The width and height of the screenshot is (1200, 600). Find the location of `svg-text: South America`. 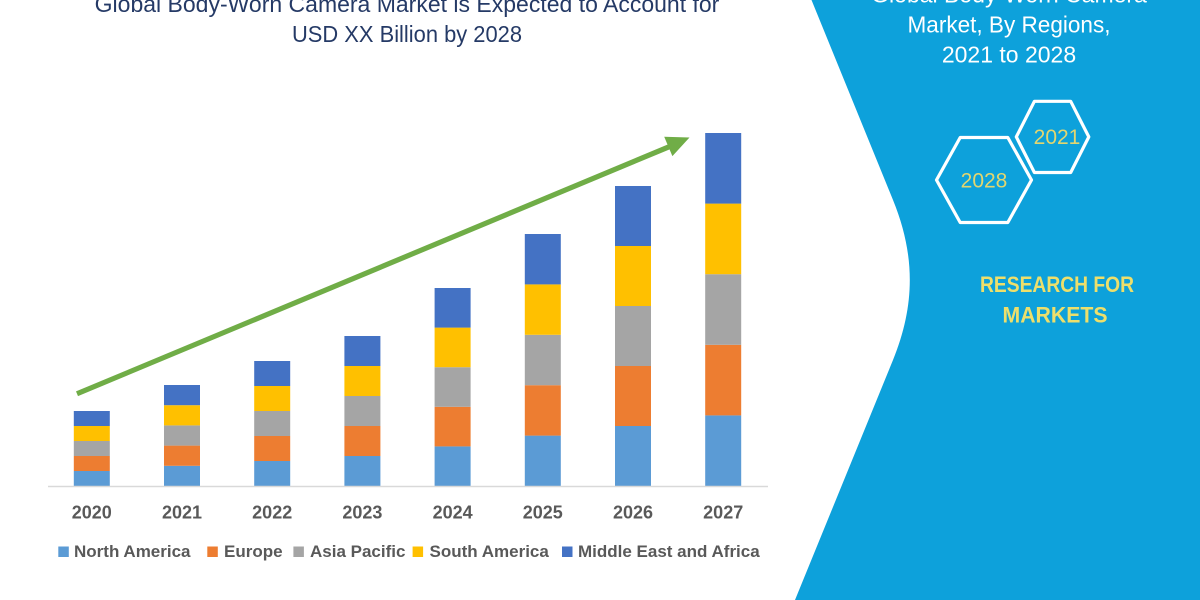

svg-text: South America is located at coordinates (490, 551).